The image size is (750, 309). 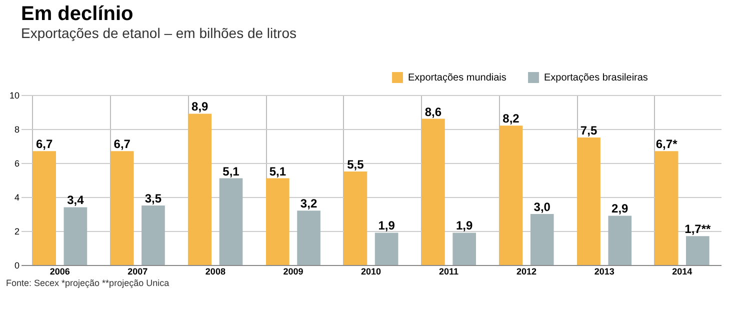 I want to click on data-label: 2,9, so click(x=620, y=209).